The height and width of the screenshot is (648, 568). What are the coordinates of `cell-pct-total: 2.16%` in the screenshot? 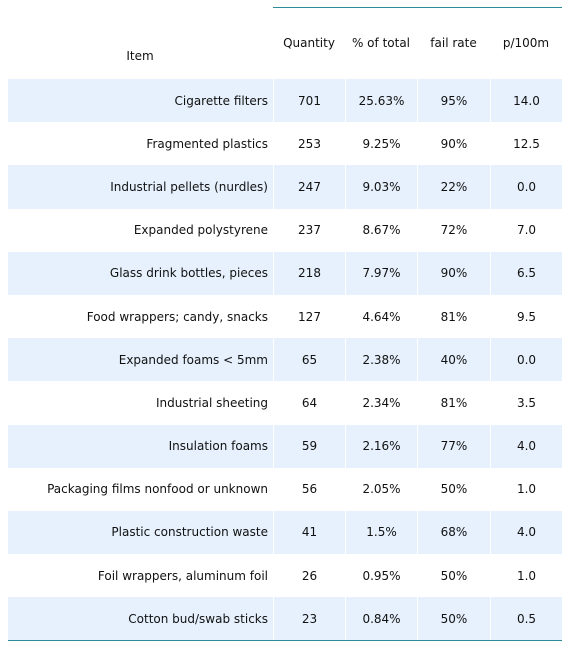 It's located at (381, 446).